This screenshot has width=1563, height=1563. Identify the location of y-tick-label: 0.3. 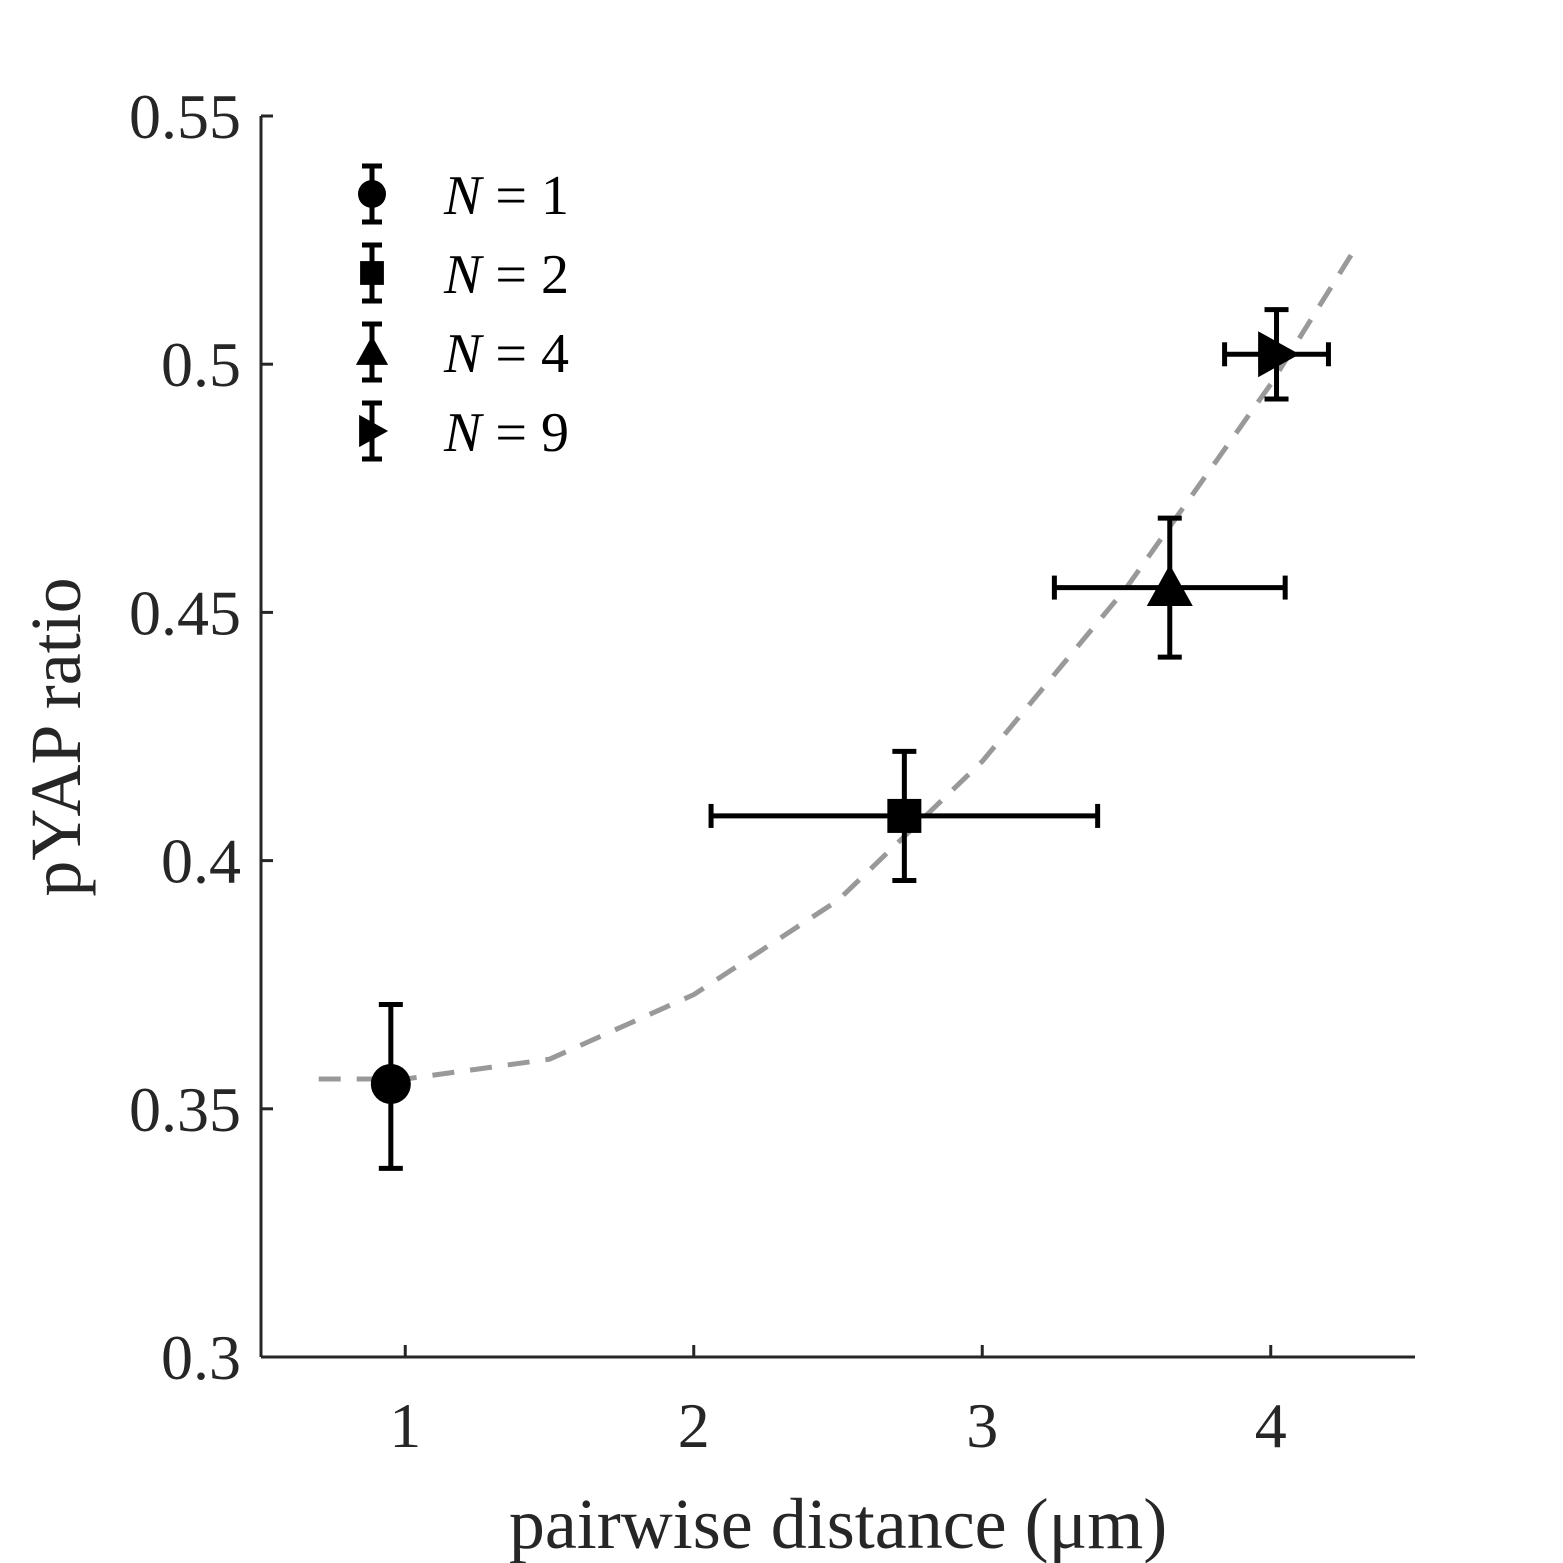
(201, 1357).